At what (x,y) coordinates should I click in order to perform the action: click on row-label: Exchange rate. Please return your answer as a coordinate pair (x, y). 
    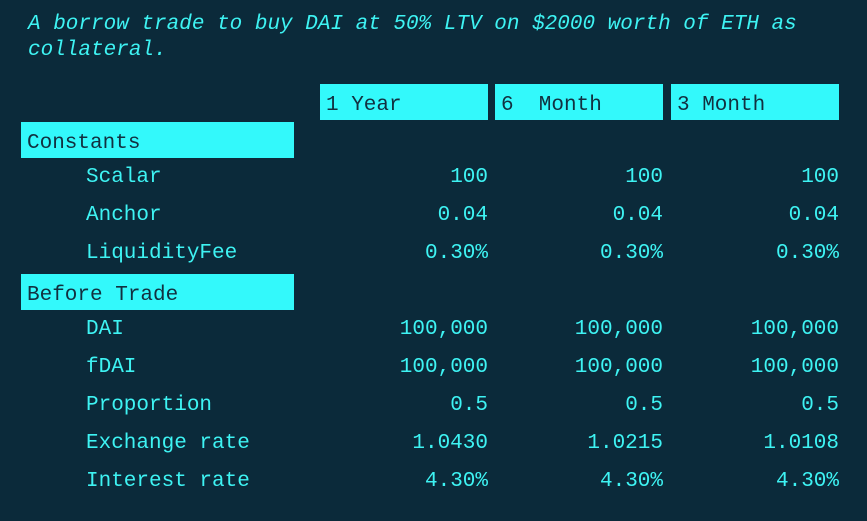
    Looking at the image, I should click on (168, 443).